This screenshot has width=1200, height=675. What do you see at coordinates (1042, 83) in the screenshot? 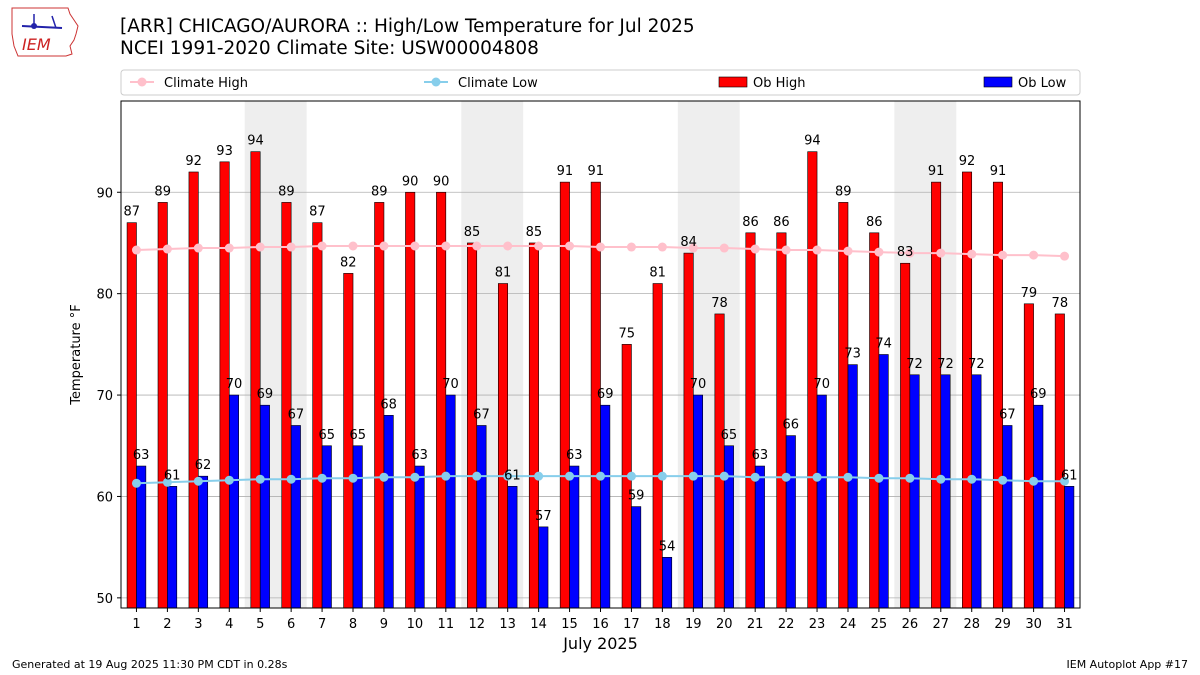
I see `legend-ob-low-label: Ob Low` at bounding box center [1042, 83].